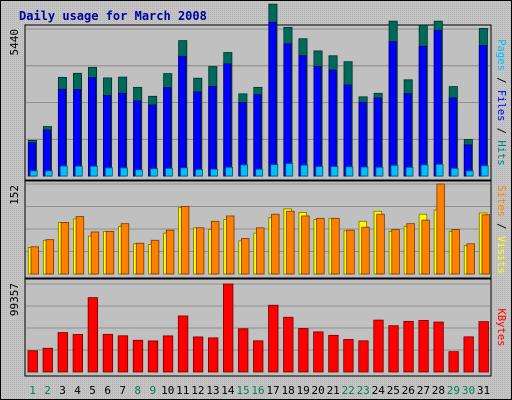  Describe the element at coordinates (501, 80) in the screenshot. I see `legend-entry: /` at that location.